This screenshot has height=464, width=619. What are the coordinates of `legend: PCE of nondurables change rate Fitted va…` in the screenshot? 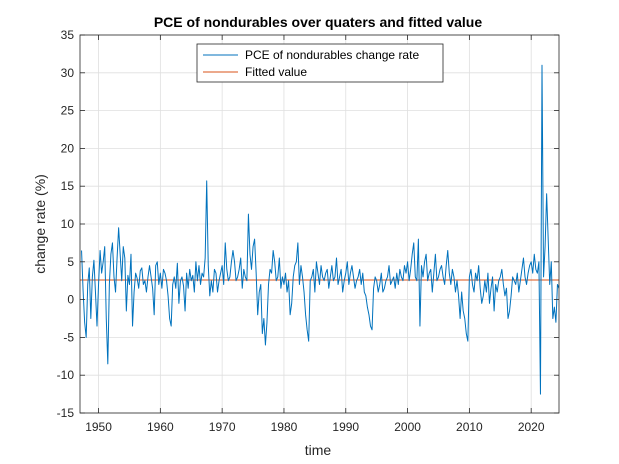 It's located at (320, 63).